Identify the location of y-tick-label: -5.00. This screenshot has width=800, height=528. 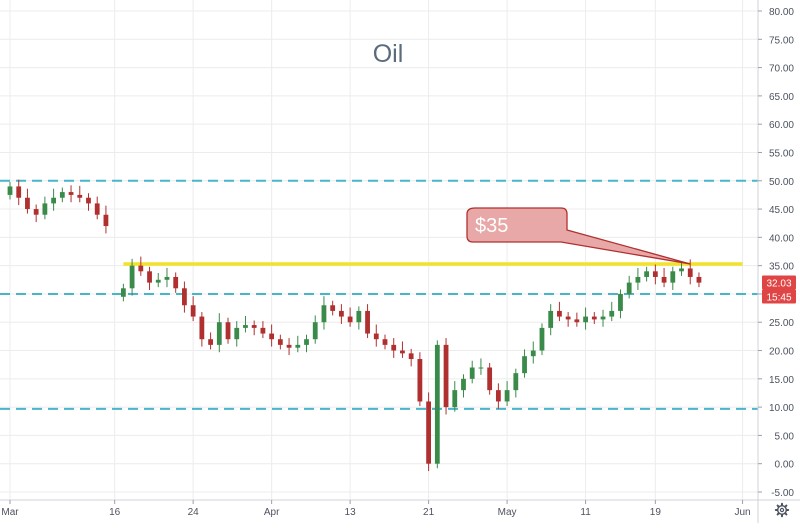
(782, 493).